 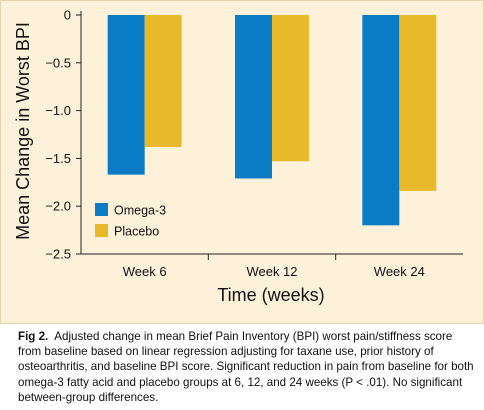 I want to click on y-tick-label: −1.0, so click(x=58, y=110).